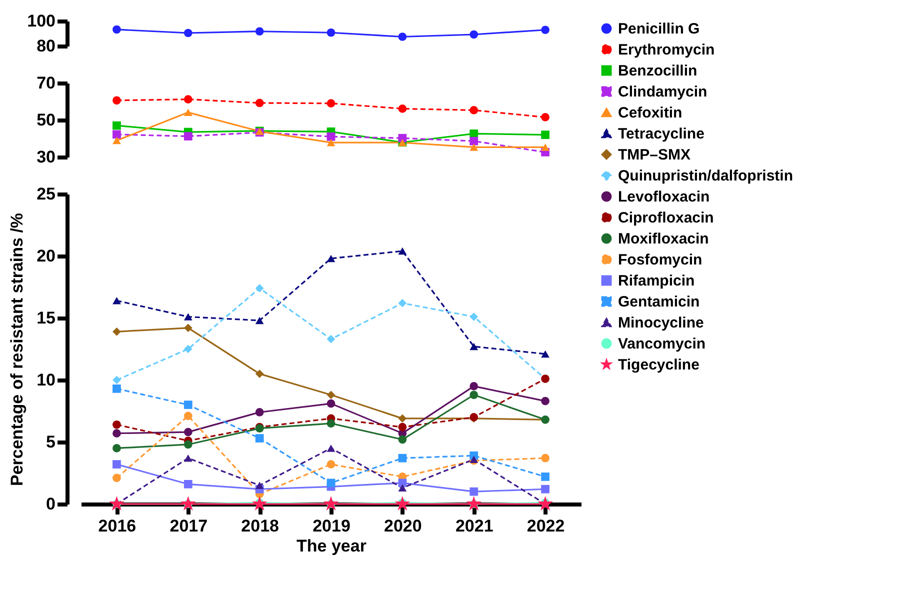  What do you see at coordinates (46, 157) in the screenshot?
I see `y-tick-label: 30` at bounding box center [46, 157].